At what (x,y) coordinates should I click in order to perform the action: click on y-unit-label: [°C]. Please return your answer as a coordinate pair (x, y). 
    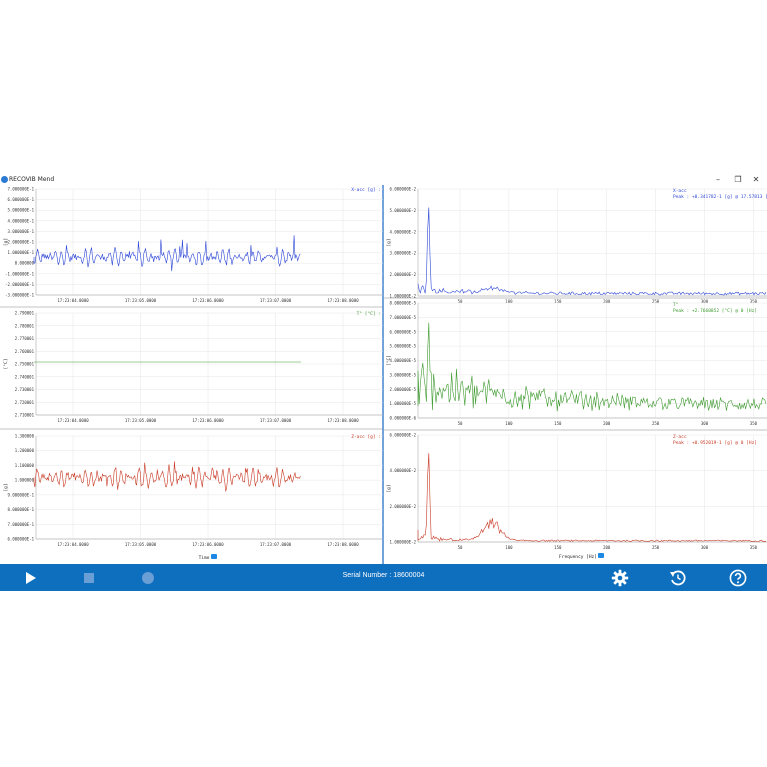
    Looking at the image, I should click on (6, 364).